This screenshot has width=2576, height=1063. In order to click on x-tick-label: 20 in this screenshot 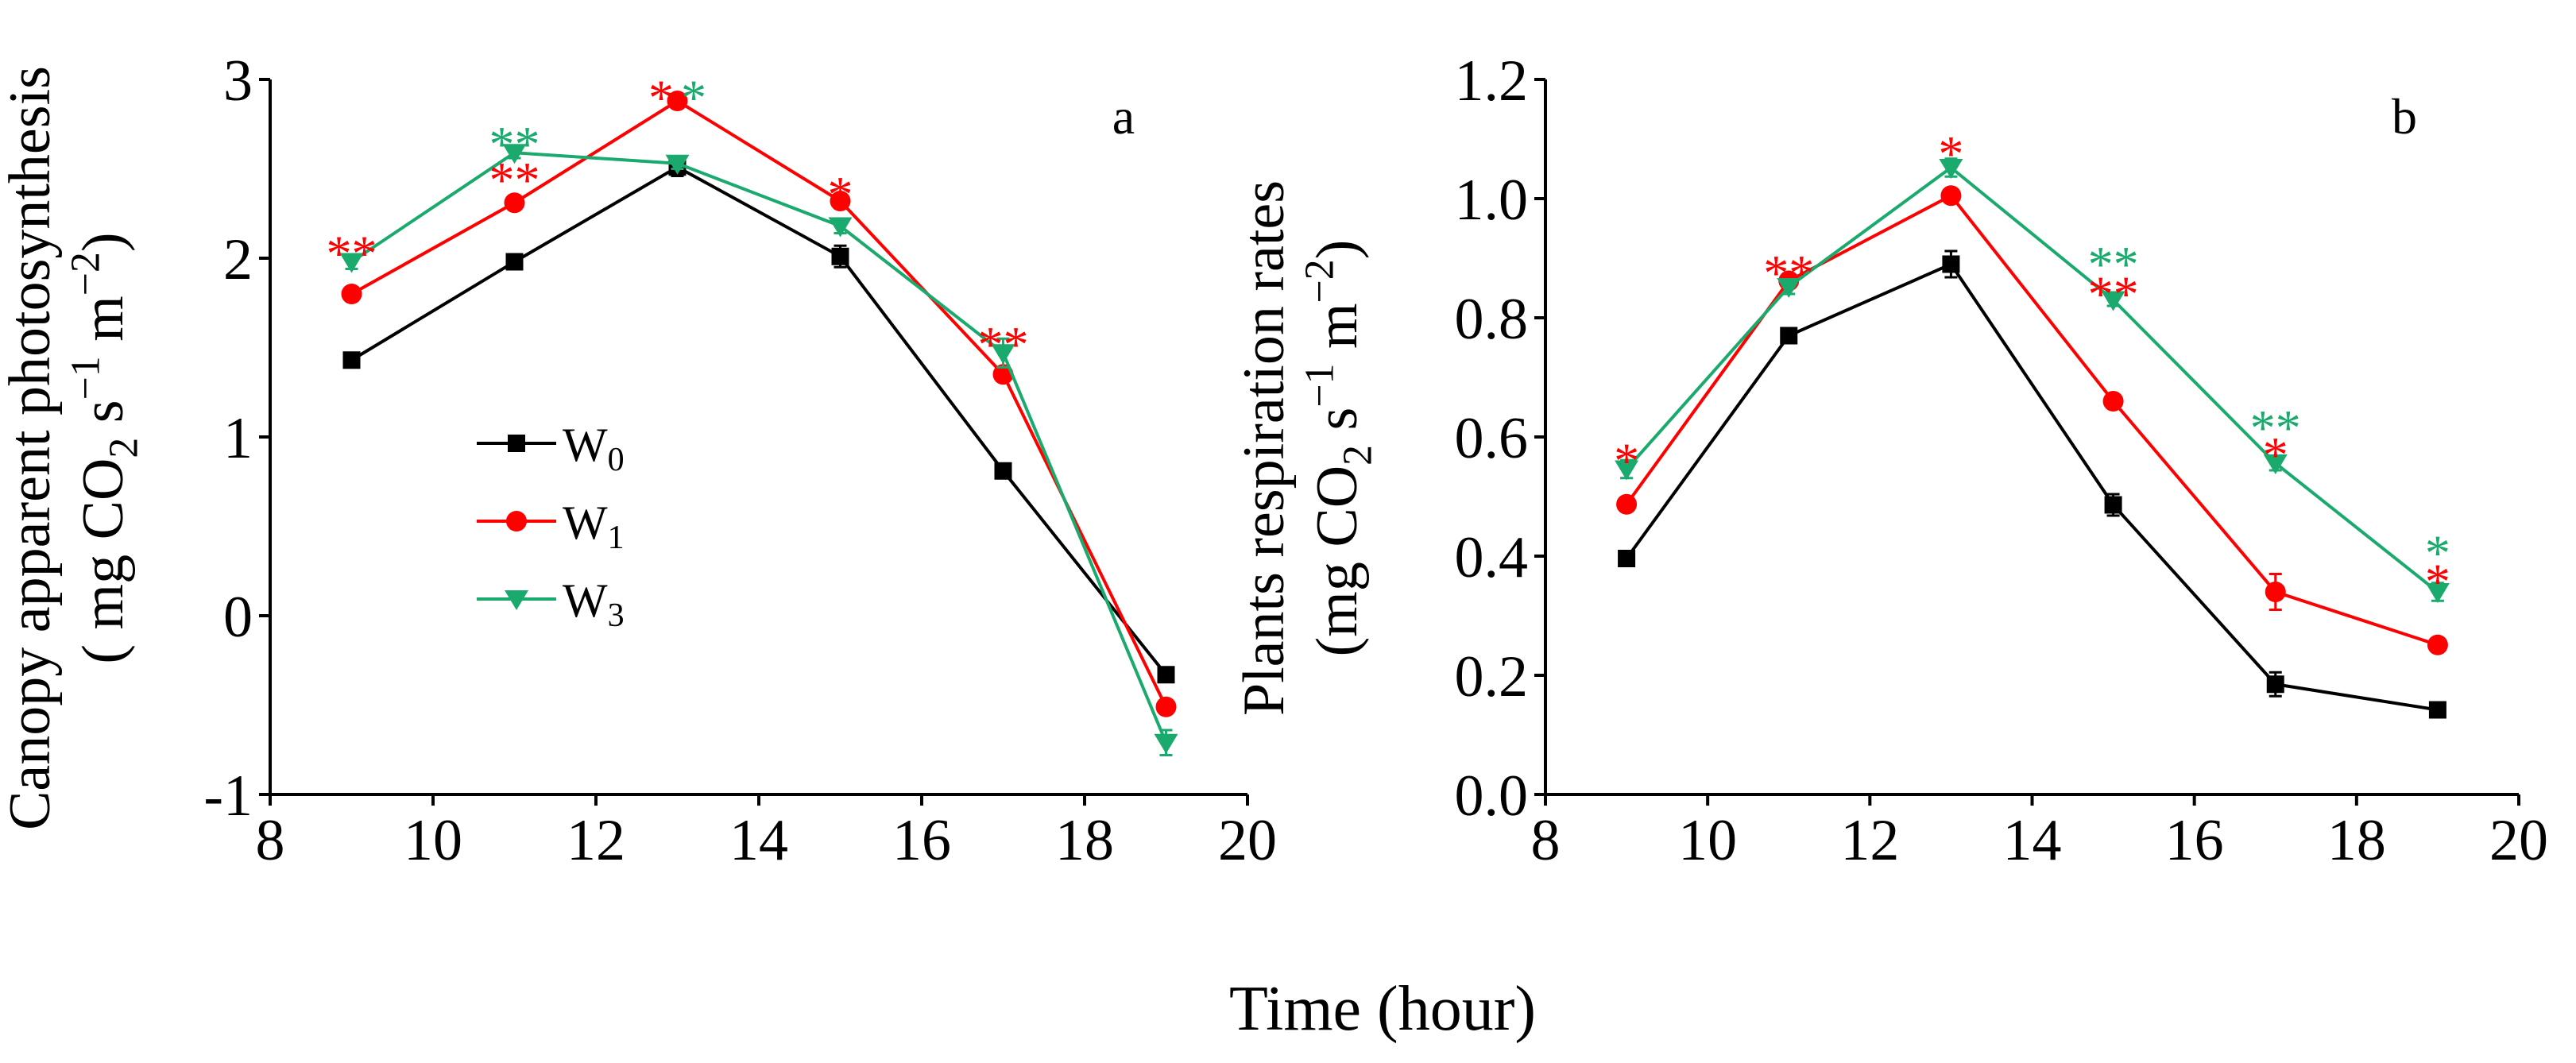, I will do `click(2518, 841)`.